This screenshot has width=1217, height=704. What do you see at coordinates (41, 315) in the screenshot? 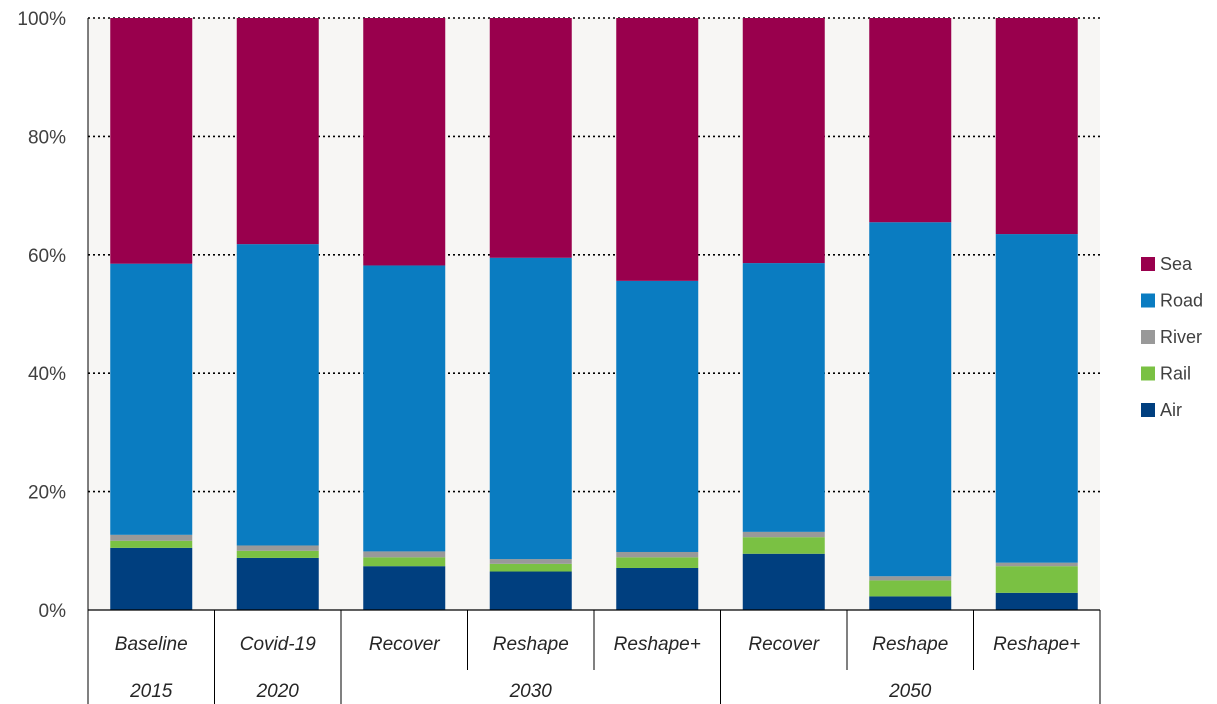
I see `y-axis-labels: 0% 20% 40% 60% 80% 100%` at bounding box center [41, 315].